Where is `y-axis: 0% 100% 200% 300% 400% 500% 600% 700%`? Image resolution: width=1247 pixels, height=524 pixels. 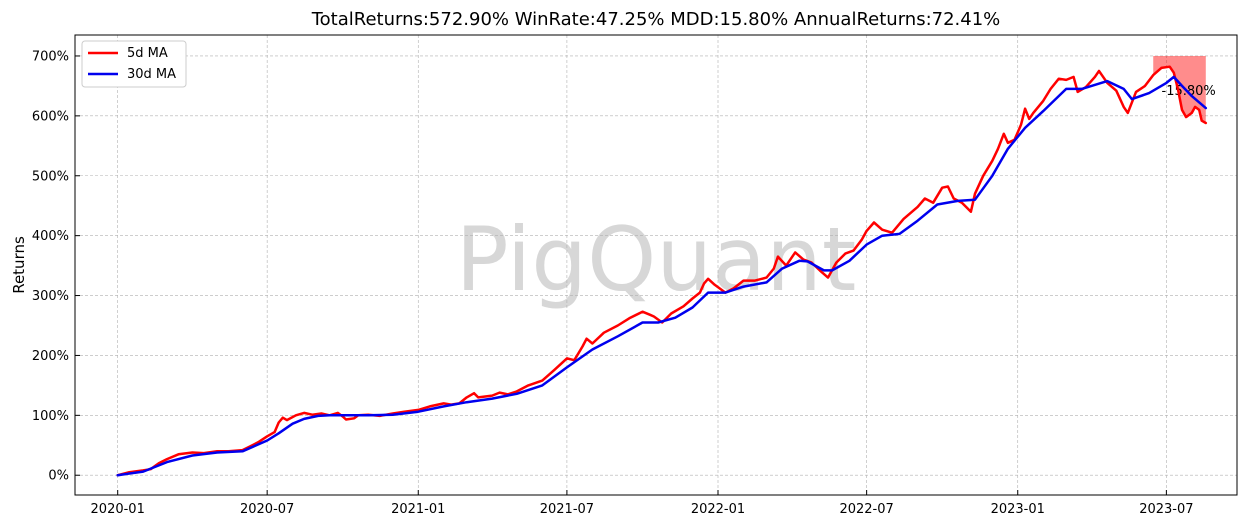
y-axis: 0% 100% 200% 300% 400% 500% 600% 700% is located at coordinates (56, 266).